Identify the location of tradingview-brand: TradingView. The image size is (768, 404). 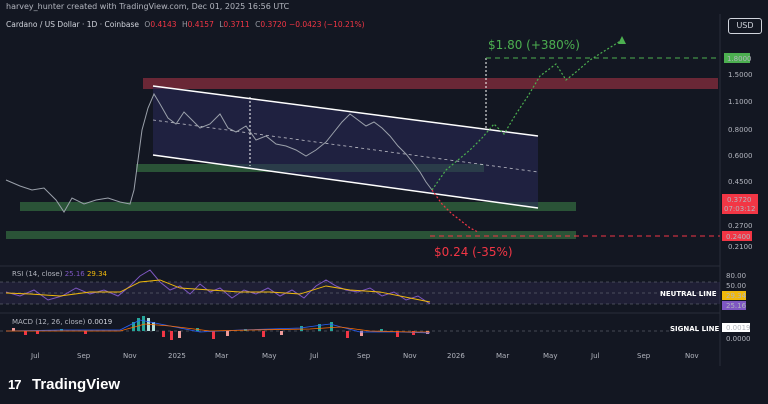
(76, 384).